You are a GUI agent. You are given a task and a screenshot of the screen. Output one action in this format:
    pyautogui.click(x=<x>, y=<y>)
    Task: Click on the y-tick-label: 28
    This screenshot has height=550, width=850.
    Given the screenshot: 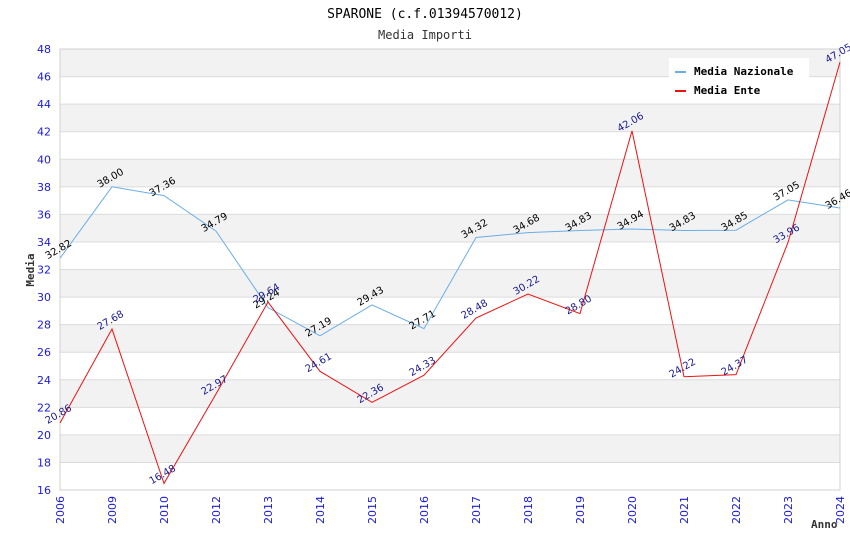 What is the action you would take?
    pyautogui.click(x=44, y=325)
    